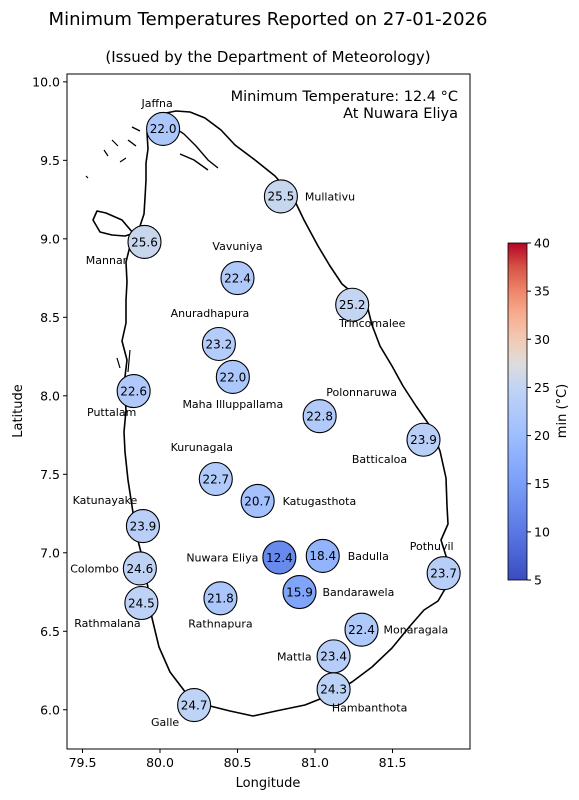  Describe the element at coordinates (330, 196) in the screenshot. I see `station-name: Mullativu` at that location.